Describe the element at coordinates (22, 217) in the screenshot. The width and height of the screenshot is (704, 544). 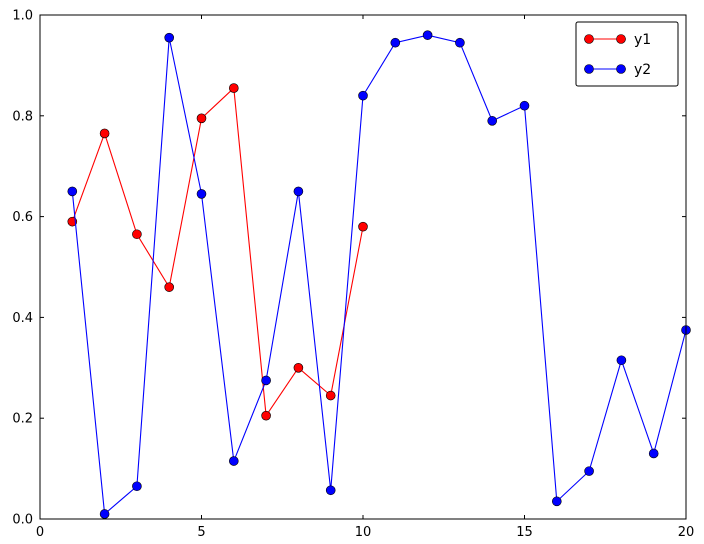
I see `y-axis-tick-label: 0.6` at that location.